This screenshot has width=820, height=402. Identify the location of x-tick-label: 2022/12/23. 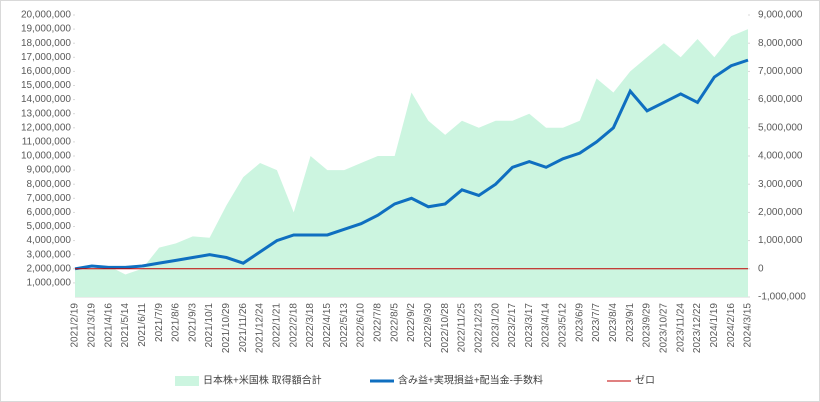
(478, 328).